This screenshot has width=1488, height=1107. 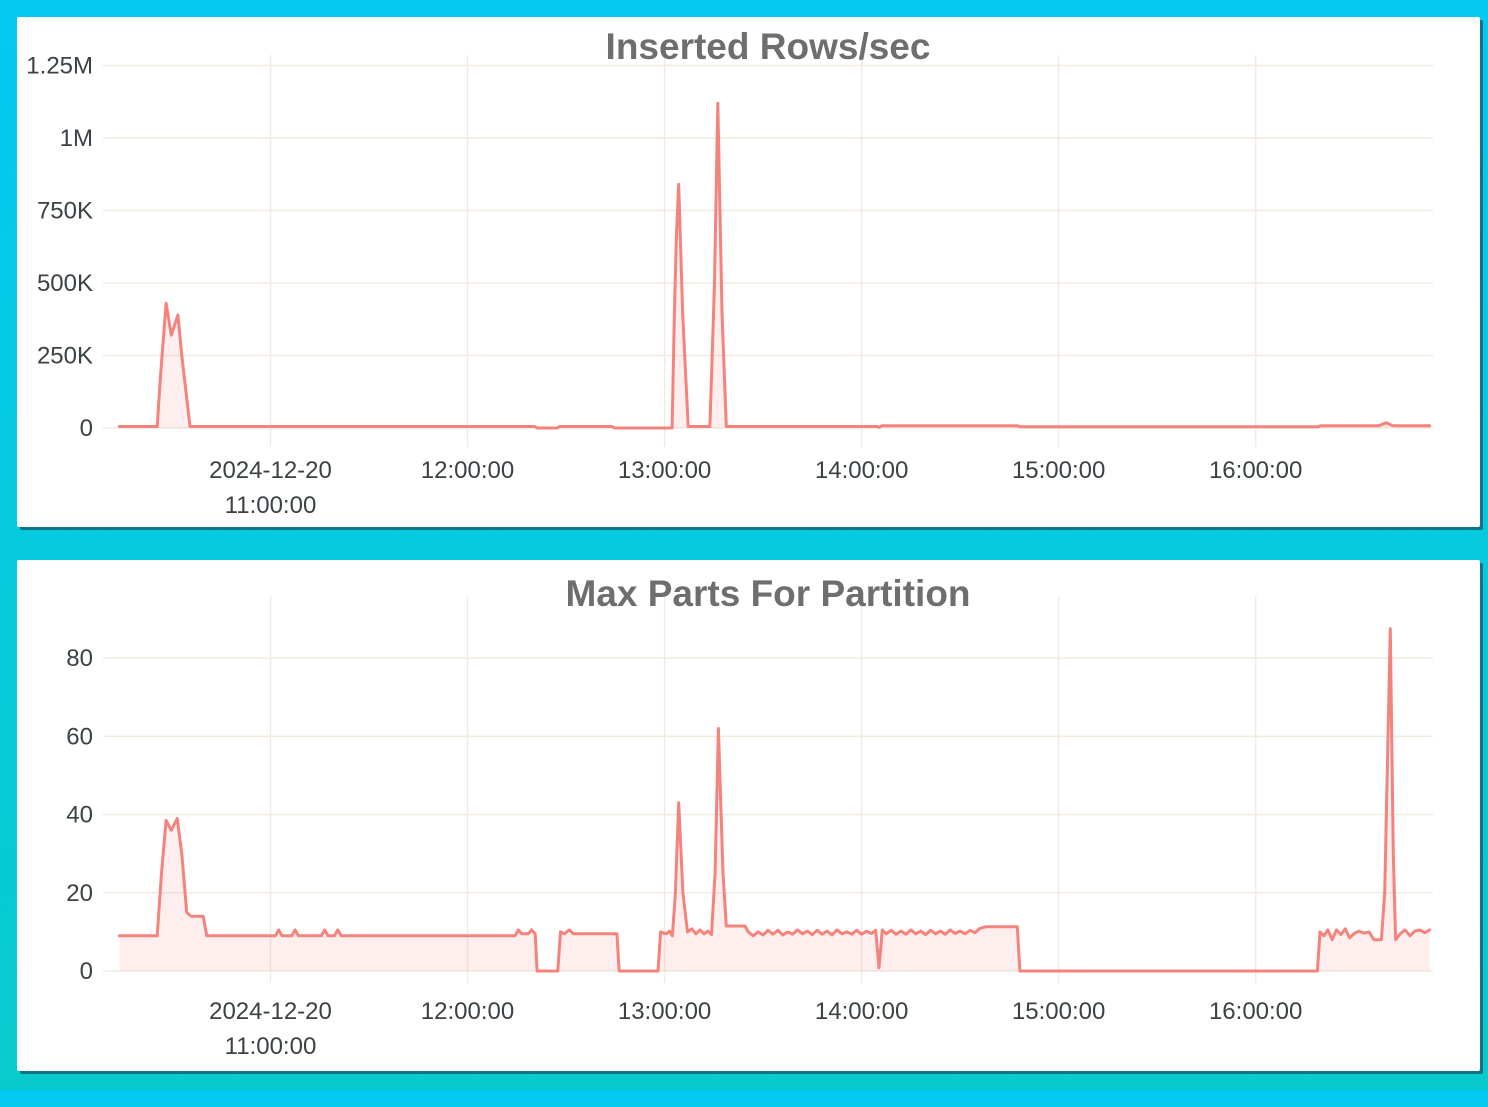 What do you see at coordinates (59, 65) in the screenshot?
I see `y-tick-label: 1.25M` at bounding box center [59, 65].